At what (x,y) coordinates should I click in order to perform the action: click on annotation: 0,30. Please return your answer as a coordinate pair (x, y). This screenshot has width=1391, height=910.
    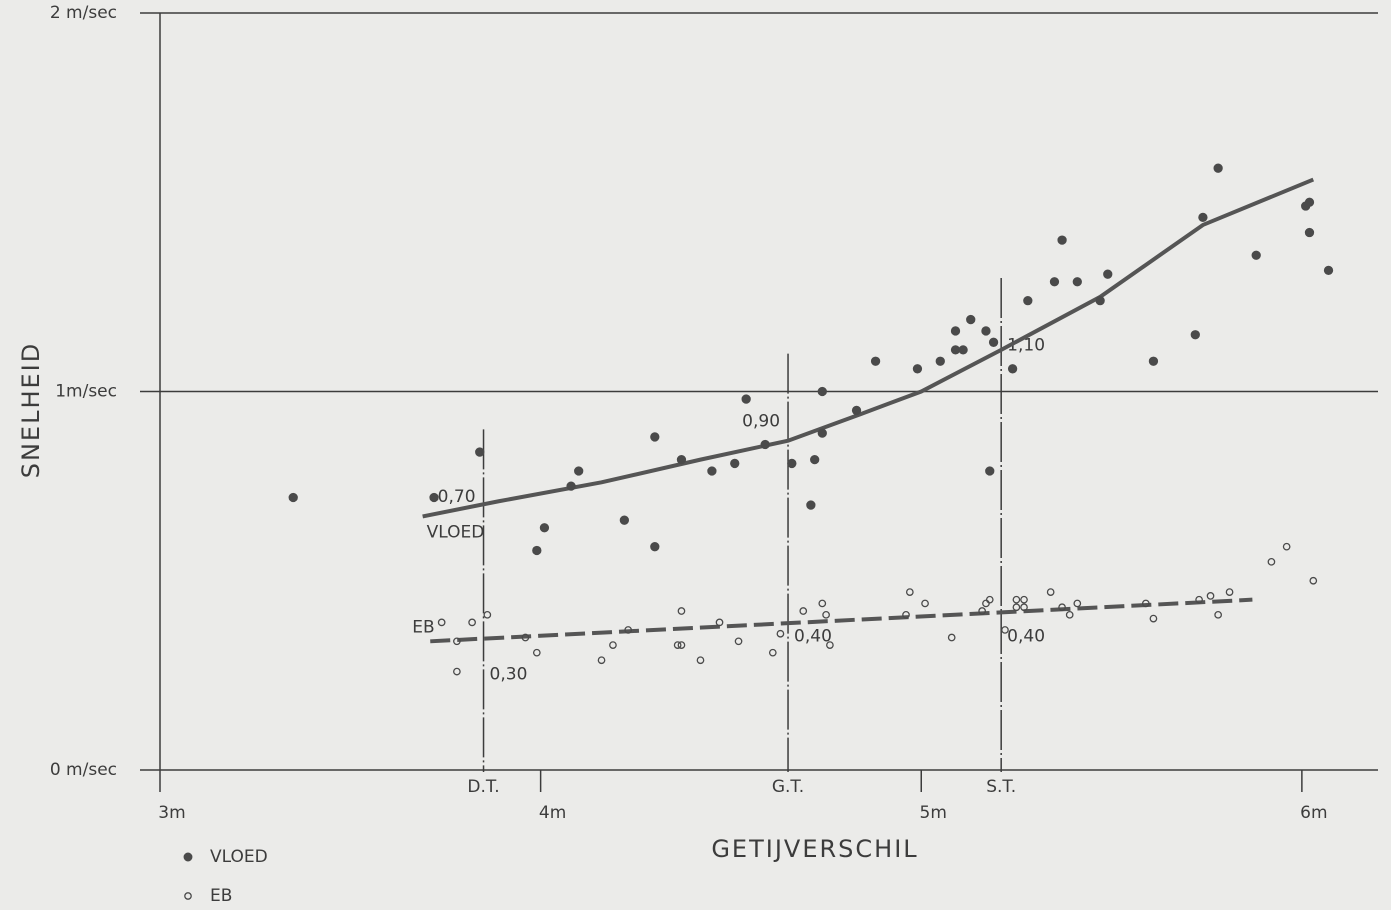
    Looking at the image, I should click on (509, 674).